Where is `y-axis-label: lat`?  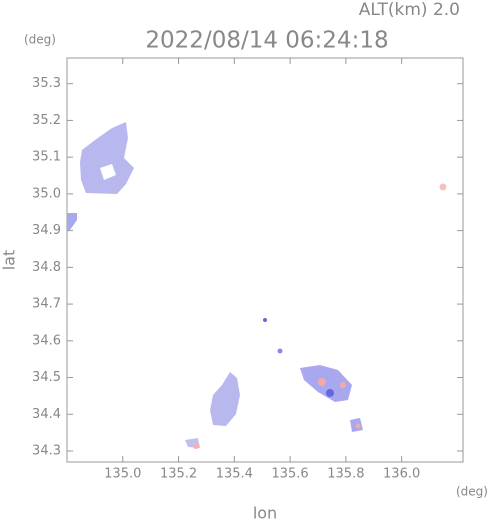
y-axis-label: lat is located at coordinates (9, 260).